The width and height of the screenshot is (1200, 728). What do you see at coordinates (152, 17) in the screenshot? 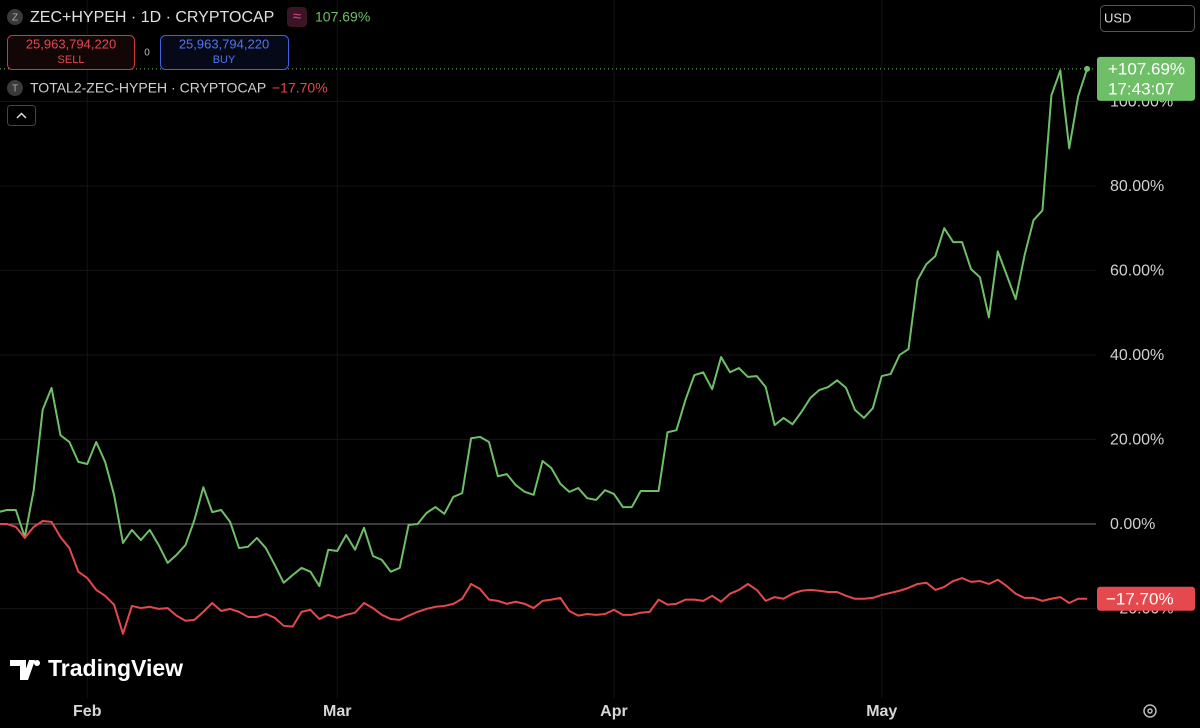
I see `legend-name: ZEC+HYPEH · 1D · CRYPTOCAP` at bounding box center [152, 17].